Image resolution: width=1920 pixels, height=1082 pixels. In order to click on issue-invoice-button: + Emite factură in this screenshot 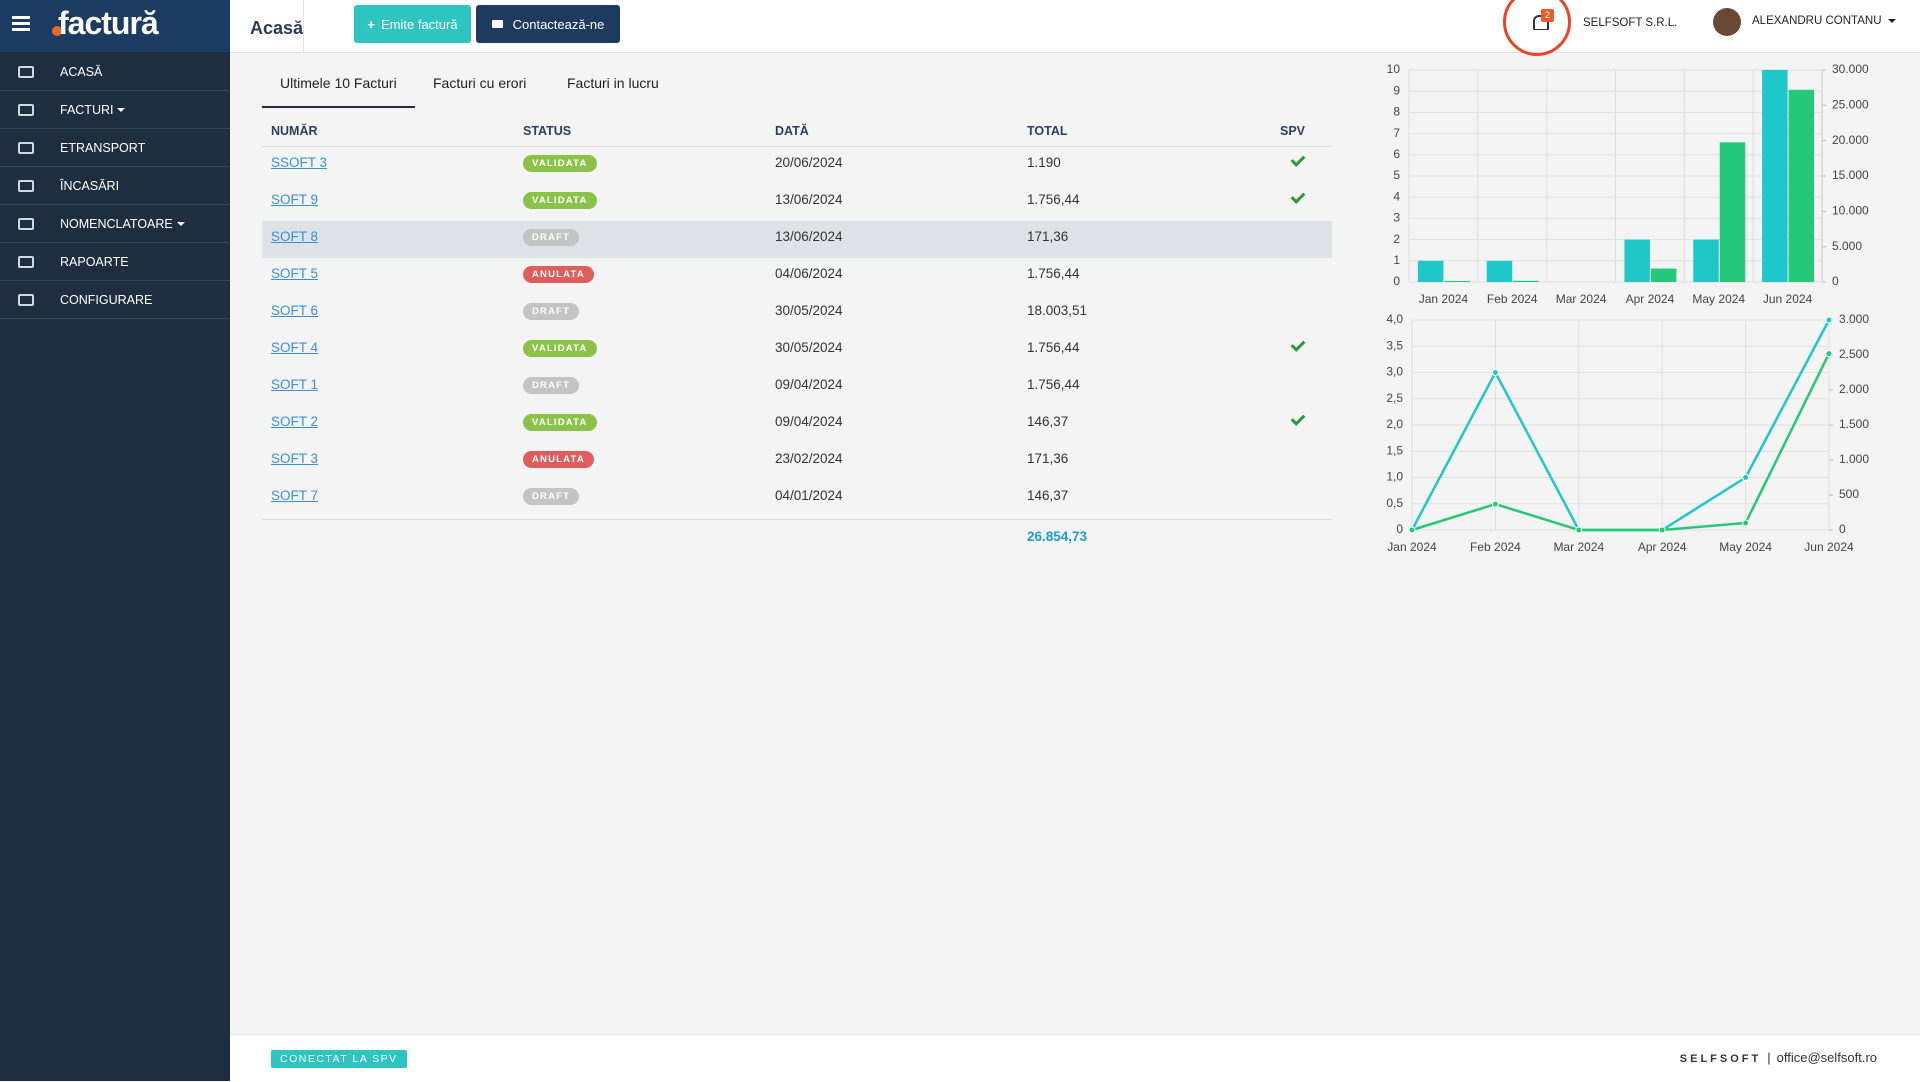, I will do `click(412, 24)`.